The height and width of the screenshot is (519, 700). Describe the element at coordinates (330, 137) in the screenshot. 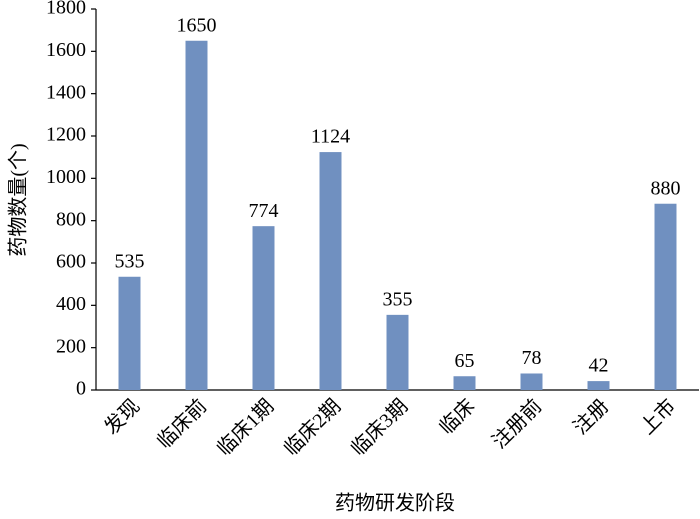

I see `data-label: 1124` at that location.